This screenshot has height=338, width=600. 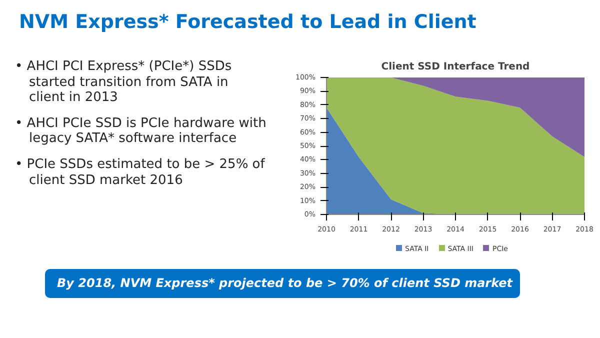 I want to click on text: • AHCI PCIe SSD is PCIe hardware with legacy SATA* software interface, so click(x=141, y=131).